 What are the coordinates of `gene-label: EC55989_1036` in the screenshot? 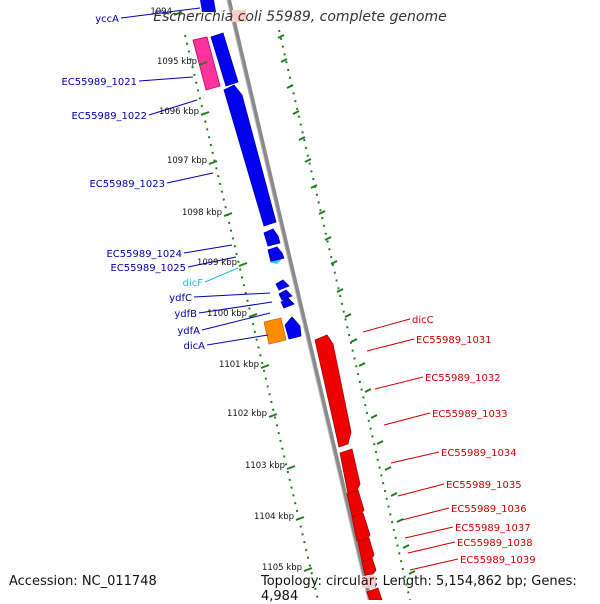 It's located at (489, 509).